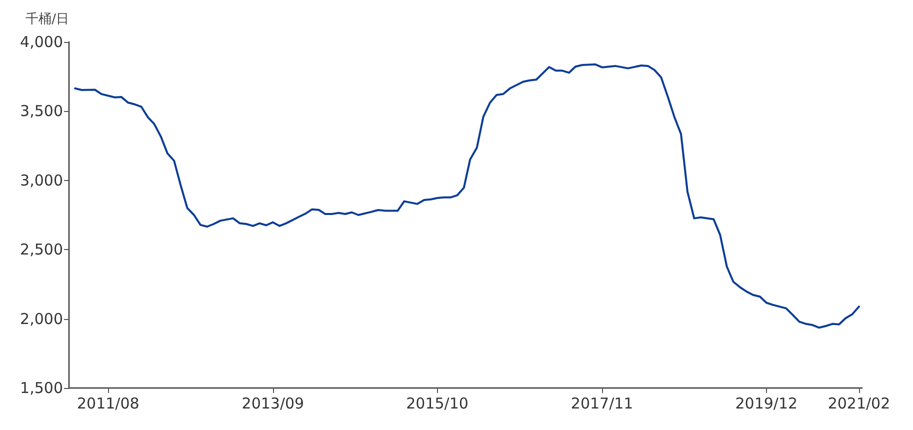 Image resolution: width=913 pixels, height=430 pixels. What do you see at coordinates (859, 403) in the screenshot?
I see `x-tick-label: 2021/02` at bounding box center [859, 403].